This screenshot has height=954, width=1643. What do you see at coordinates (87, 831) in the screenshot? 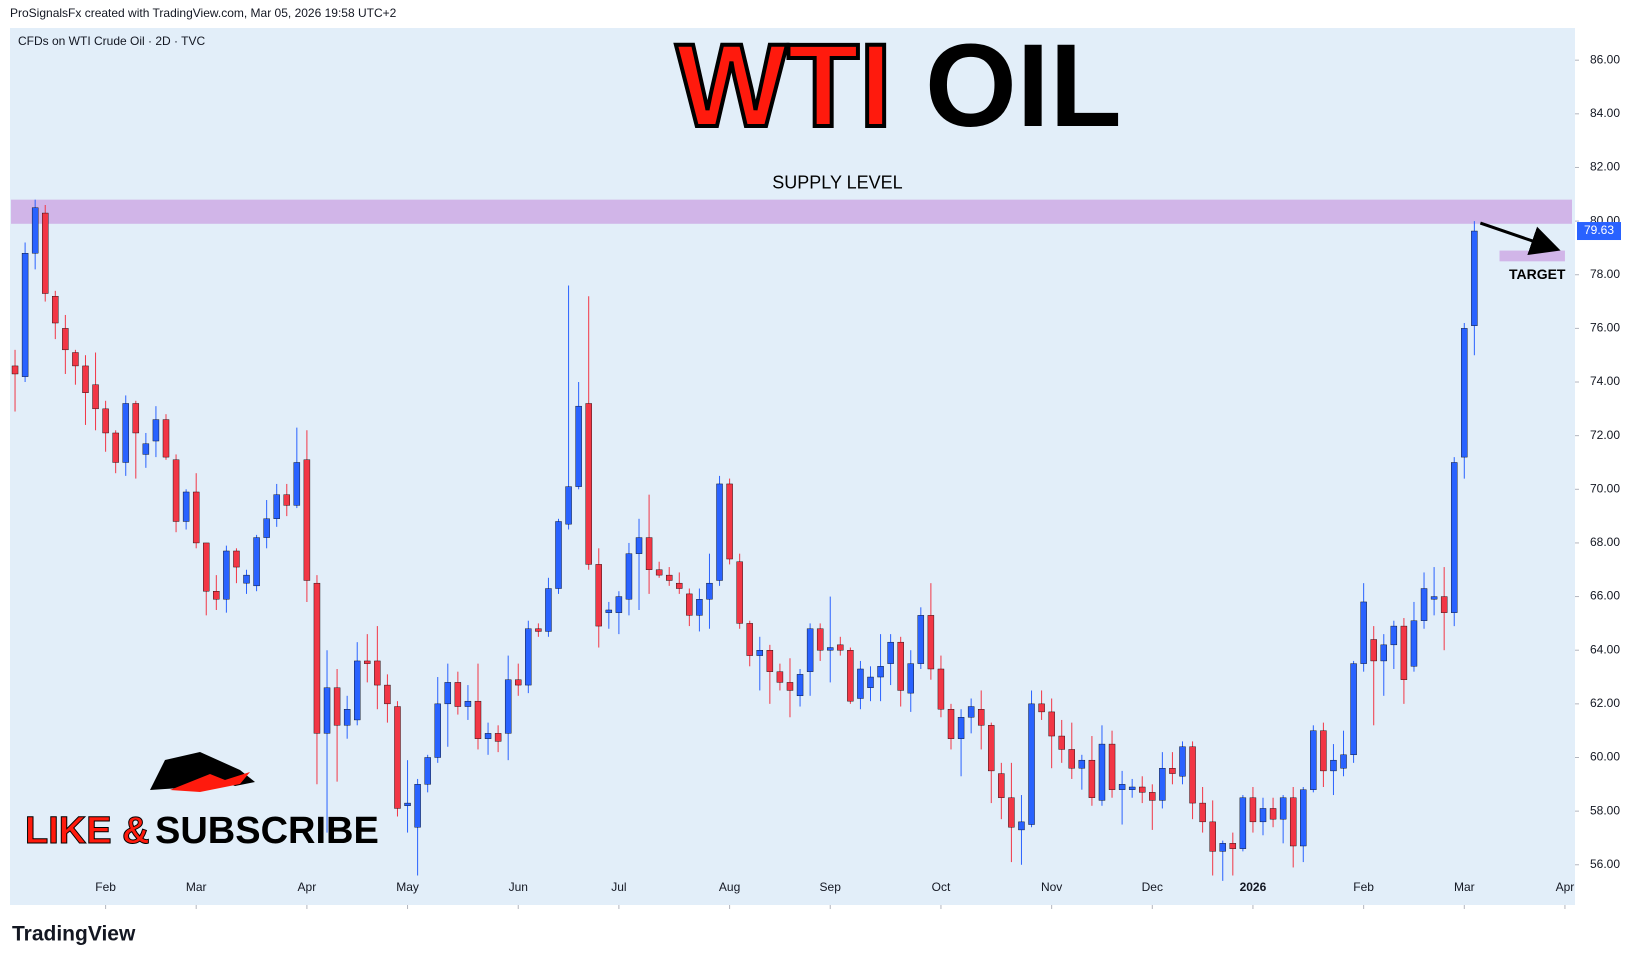
I see `promo-like: LIKE &` at bounding box center [87, 831].